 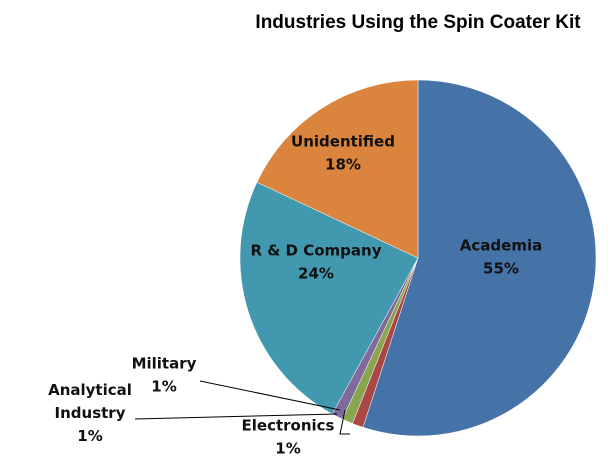 What do you see at coordinates (315, 262) in the screenshot?
I see `slice-label-r-d-company: R & D Company 24%` at bounding box center [315, 262].